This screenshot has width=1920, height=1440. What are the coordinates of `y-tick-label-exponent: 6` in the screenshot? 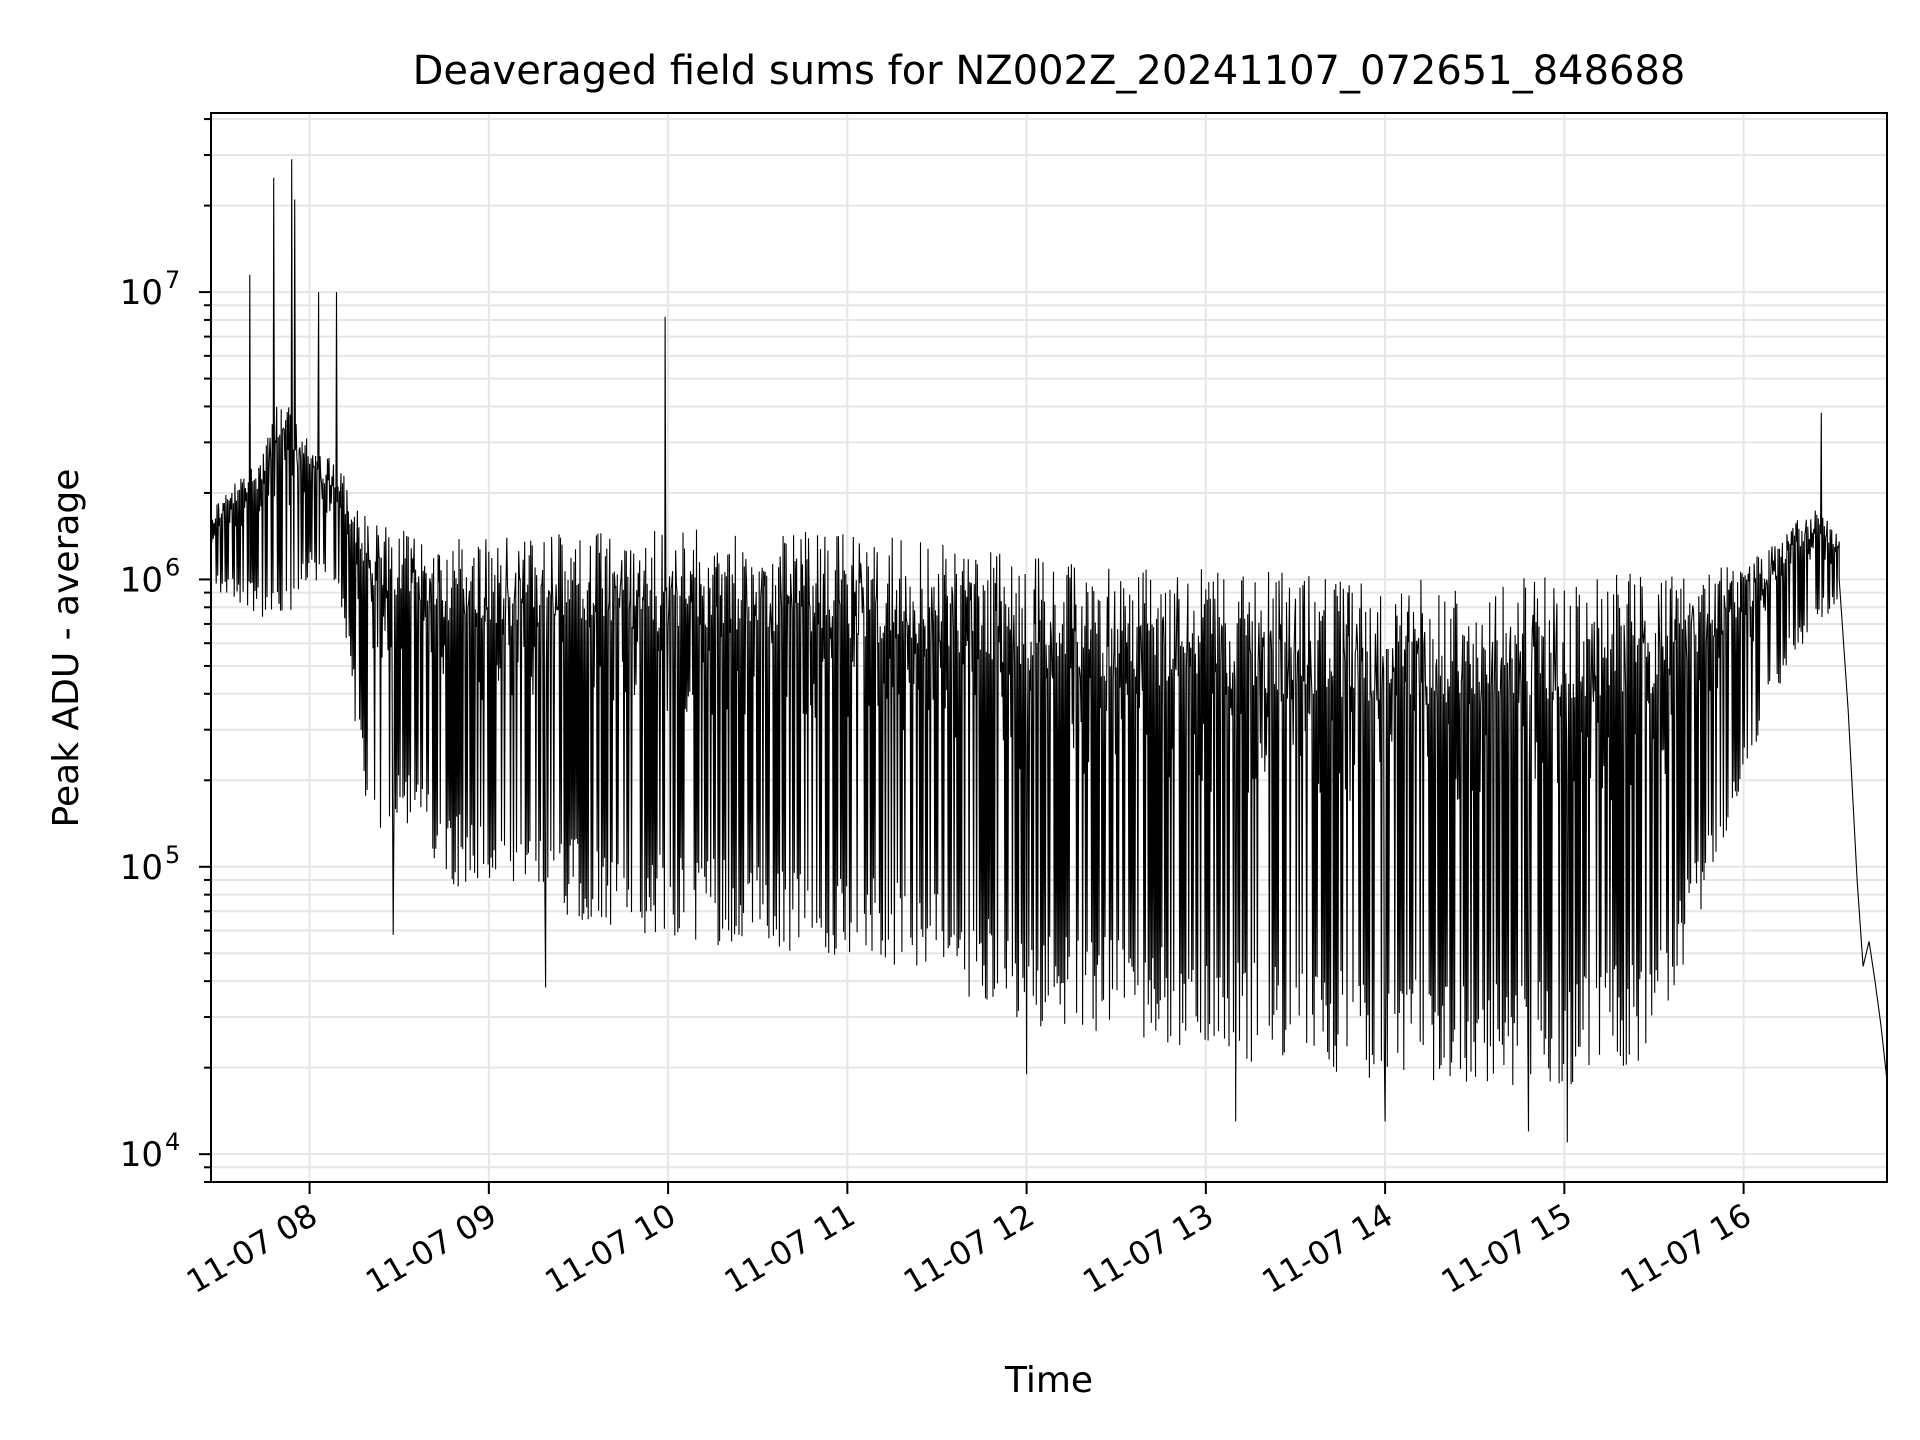 It's located at (172, 567).